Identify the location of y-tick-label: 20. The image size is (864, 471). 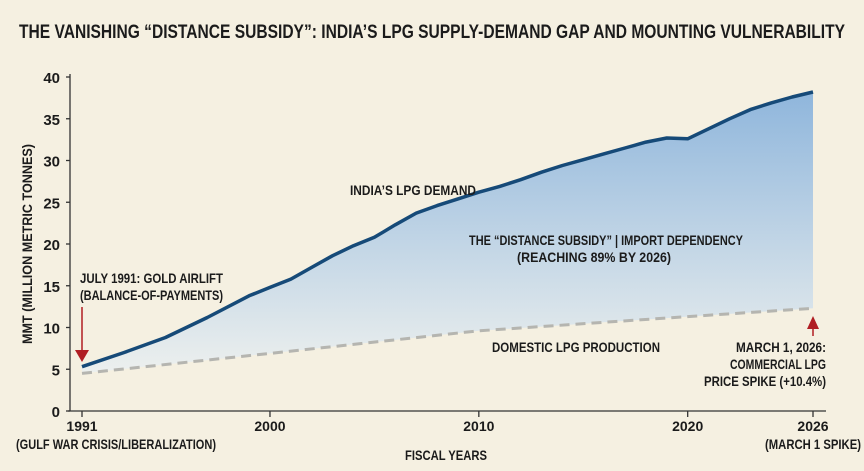
(51, 245).